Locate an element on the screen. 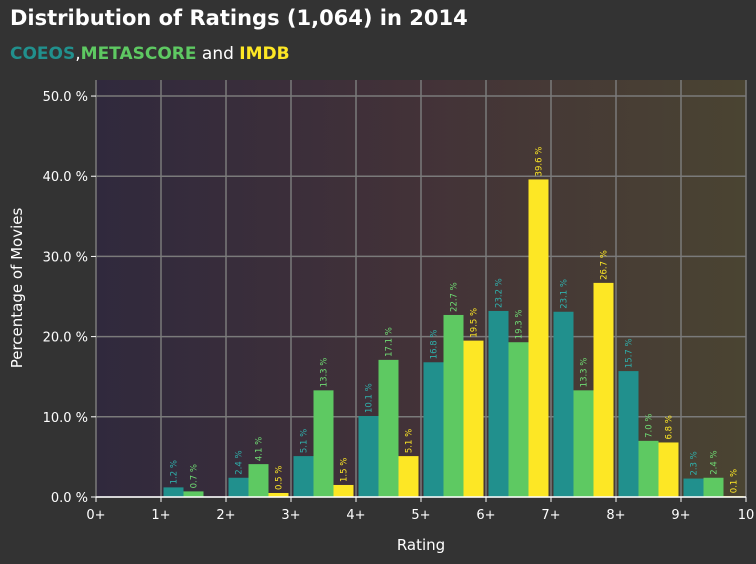 The image size is (756, 564). bar-label-coeos-3: 5.1 % is located at coordinates (305, 441).